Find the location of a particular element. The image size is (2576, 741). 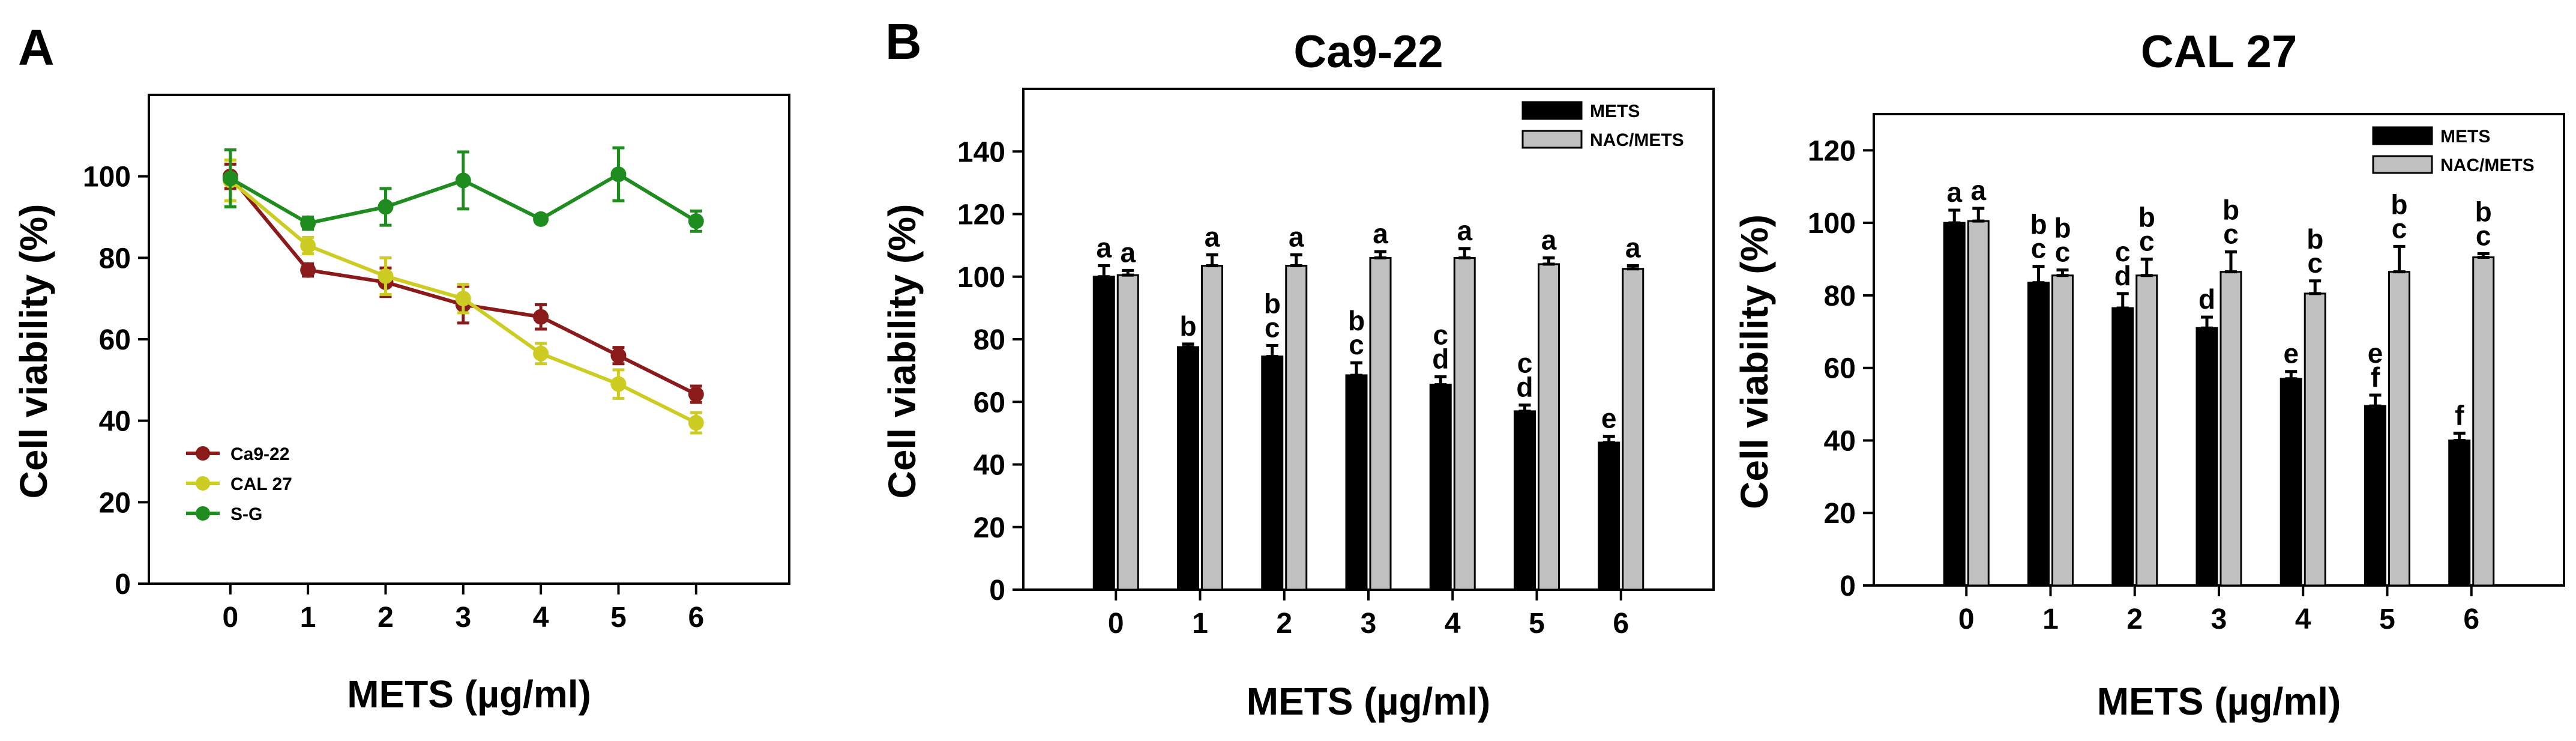

y-tick-label: 100 is located at coordinates (1832, 224).